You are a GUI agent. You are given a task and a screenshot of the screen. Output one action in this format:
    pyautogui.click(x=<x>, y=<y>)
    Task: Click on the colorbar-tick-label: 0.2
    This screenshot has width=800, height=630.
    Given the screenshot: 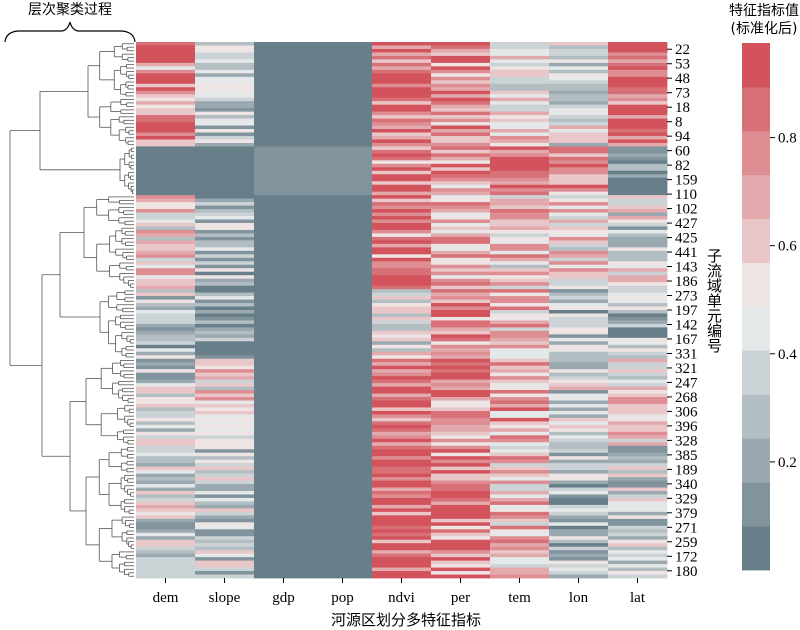 What is the action you would take?
    pyautogui.click(x=787, y=463)
    